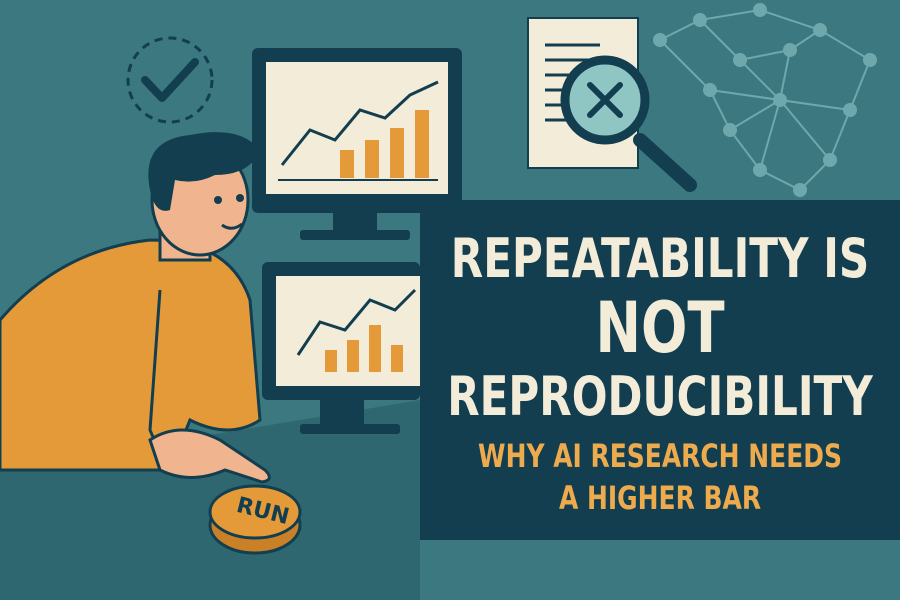  I want to click on headline-line-3: REPRODUCIBILITY, so click(660, 396).